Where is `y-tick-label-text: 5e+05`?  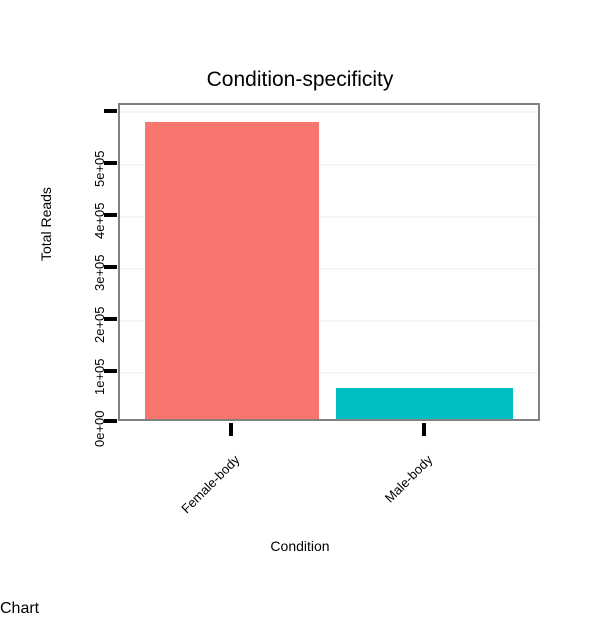
y-tick-label-text: 5e+05 is located at coordinates (100, 169).